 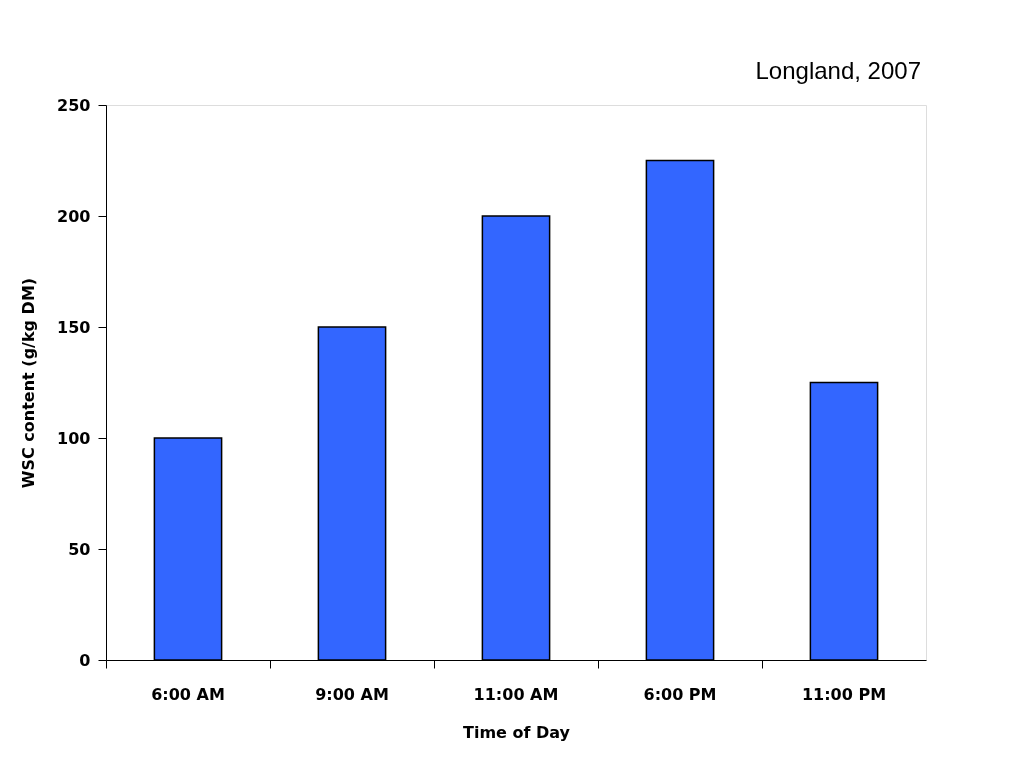 I want to click on y-tick-label: 250, so click(x=74, y=105).